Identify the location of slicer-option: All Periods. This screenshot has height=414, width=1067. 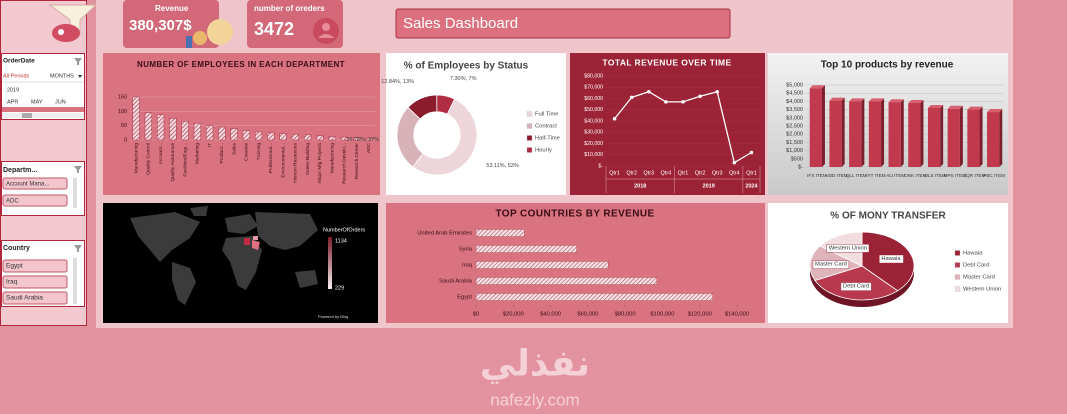
(16, 76).